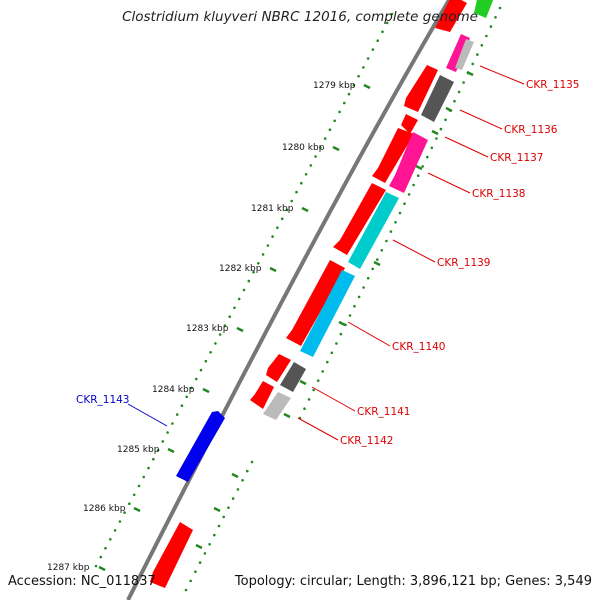 The image size is (600, 600). What do you see at coordinates (451, 16) in the screenshot?
I see `gene-red-top` at bounding box center [451, 16].